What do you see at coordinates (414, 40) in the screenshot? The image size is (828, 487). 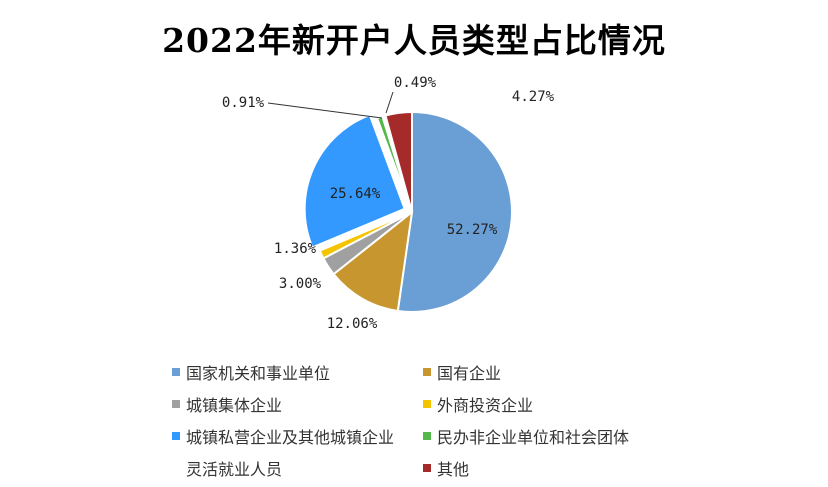 I see `chart-title: 2022年新开户人员类型占比情况` at bounding box center [414, 40].